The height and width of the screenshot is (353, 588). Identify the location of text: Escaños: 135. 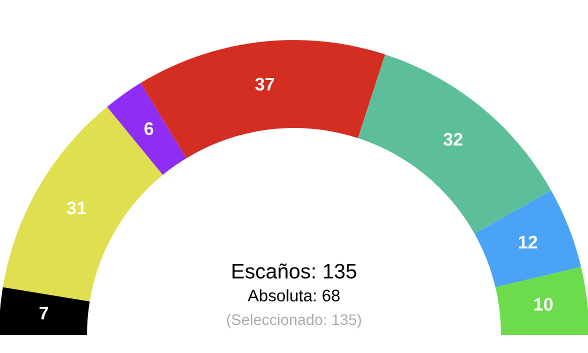
(294, 271).